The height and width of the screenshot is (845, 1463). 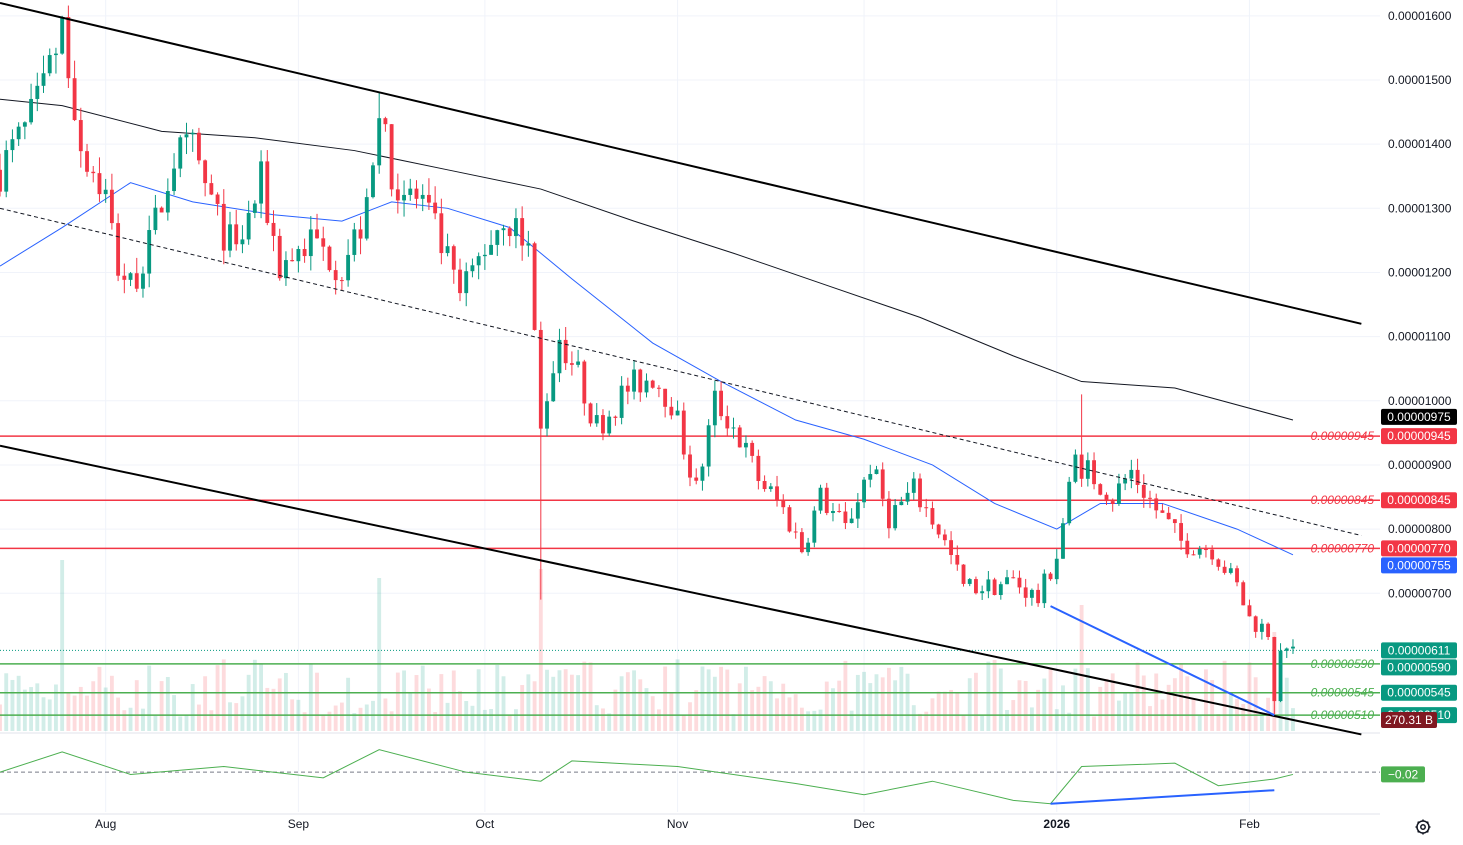 I want to click on oscillator-divergence-line, so click(x=1162, y=797).